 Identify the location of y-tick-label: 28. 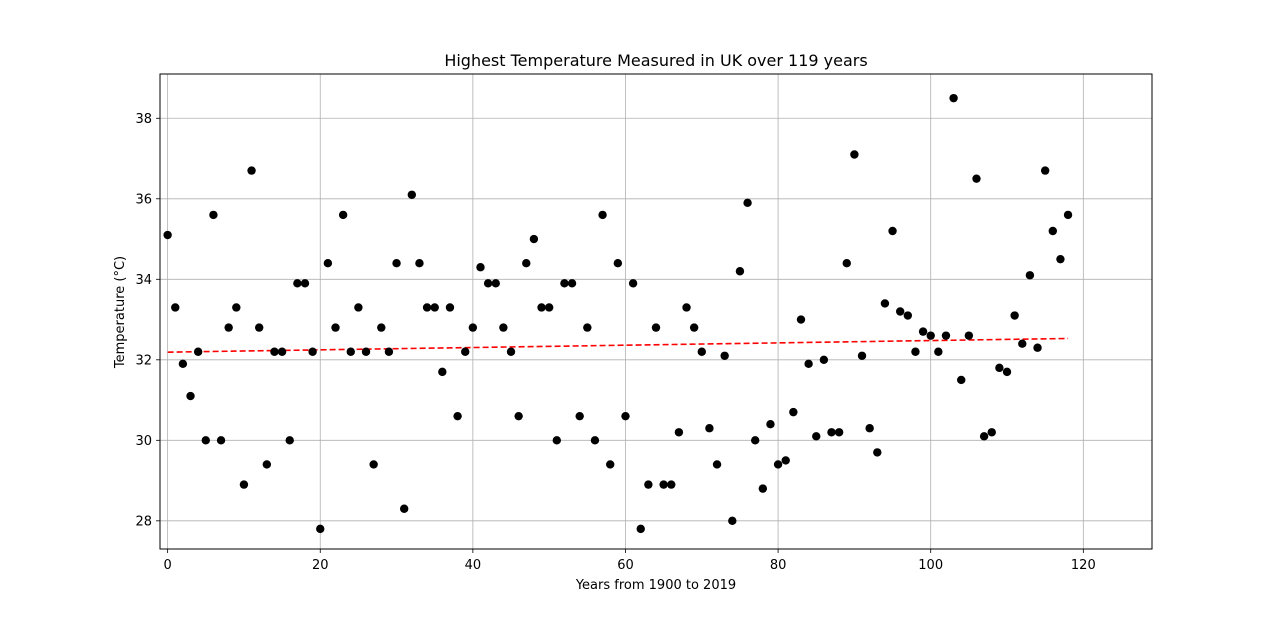
(143, 521).